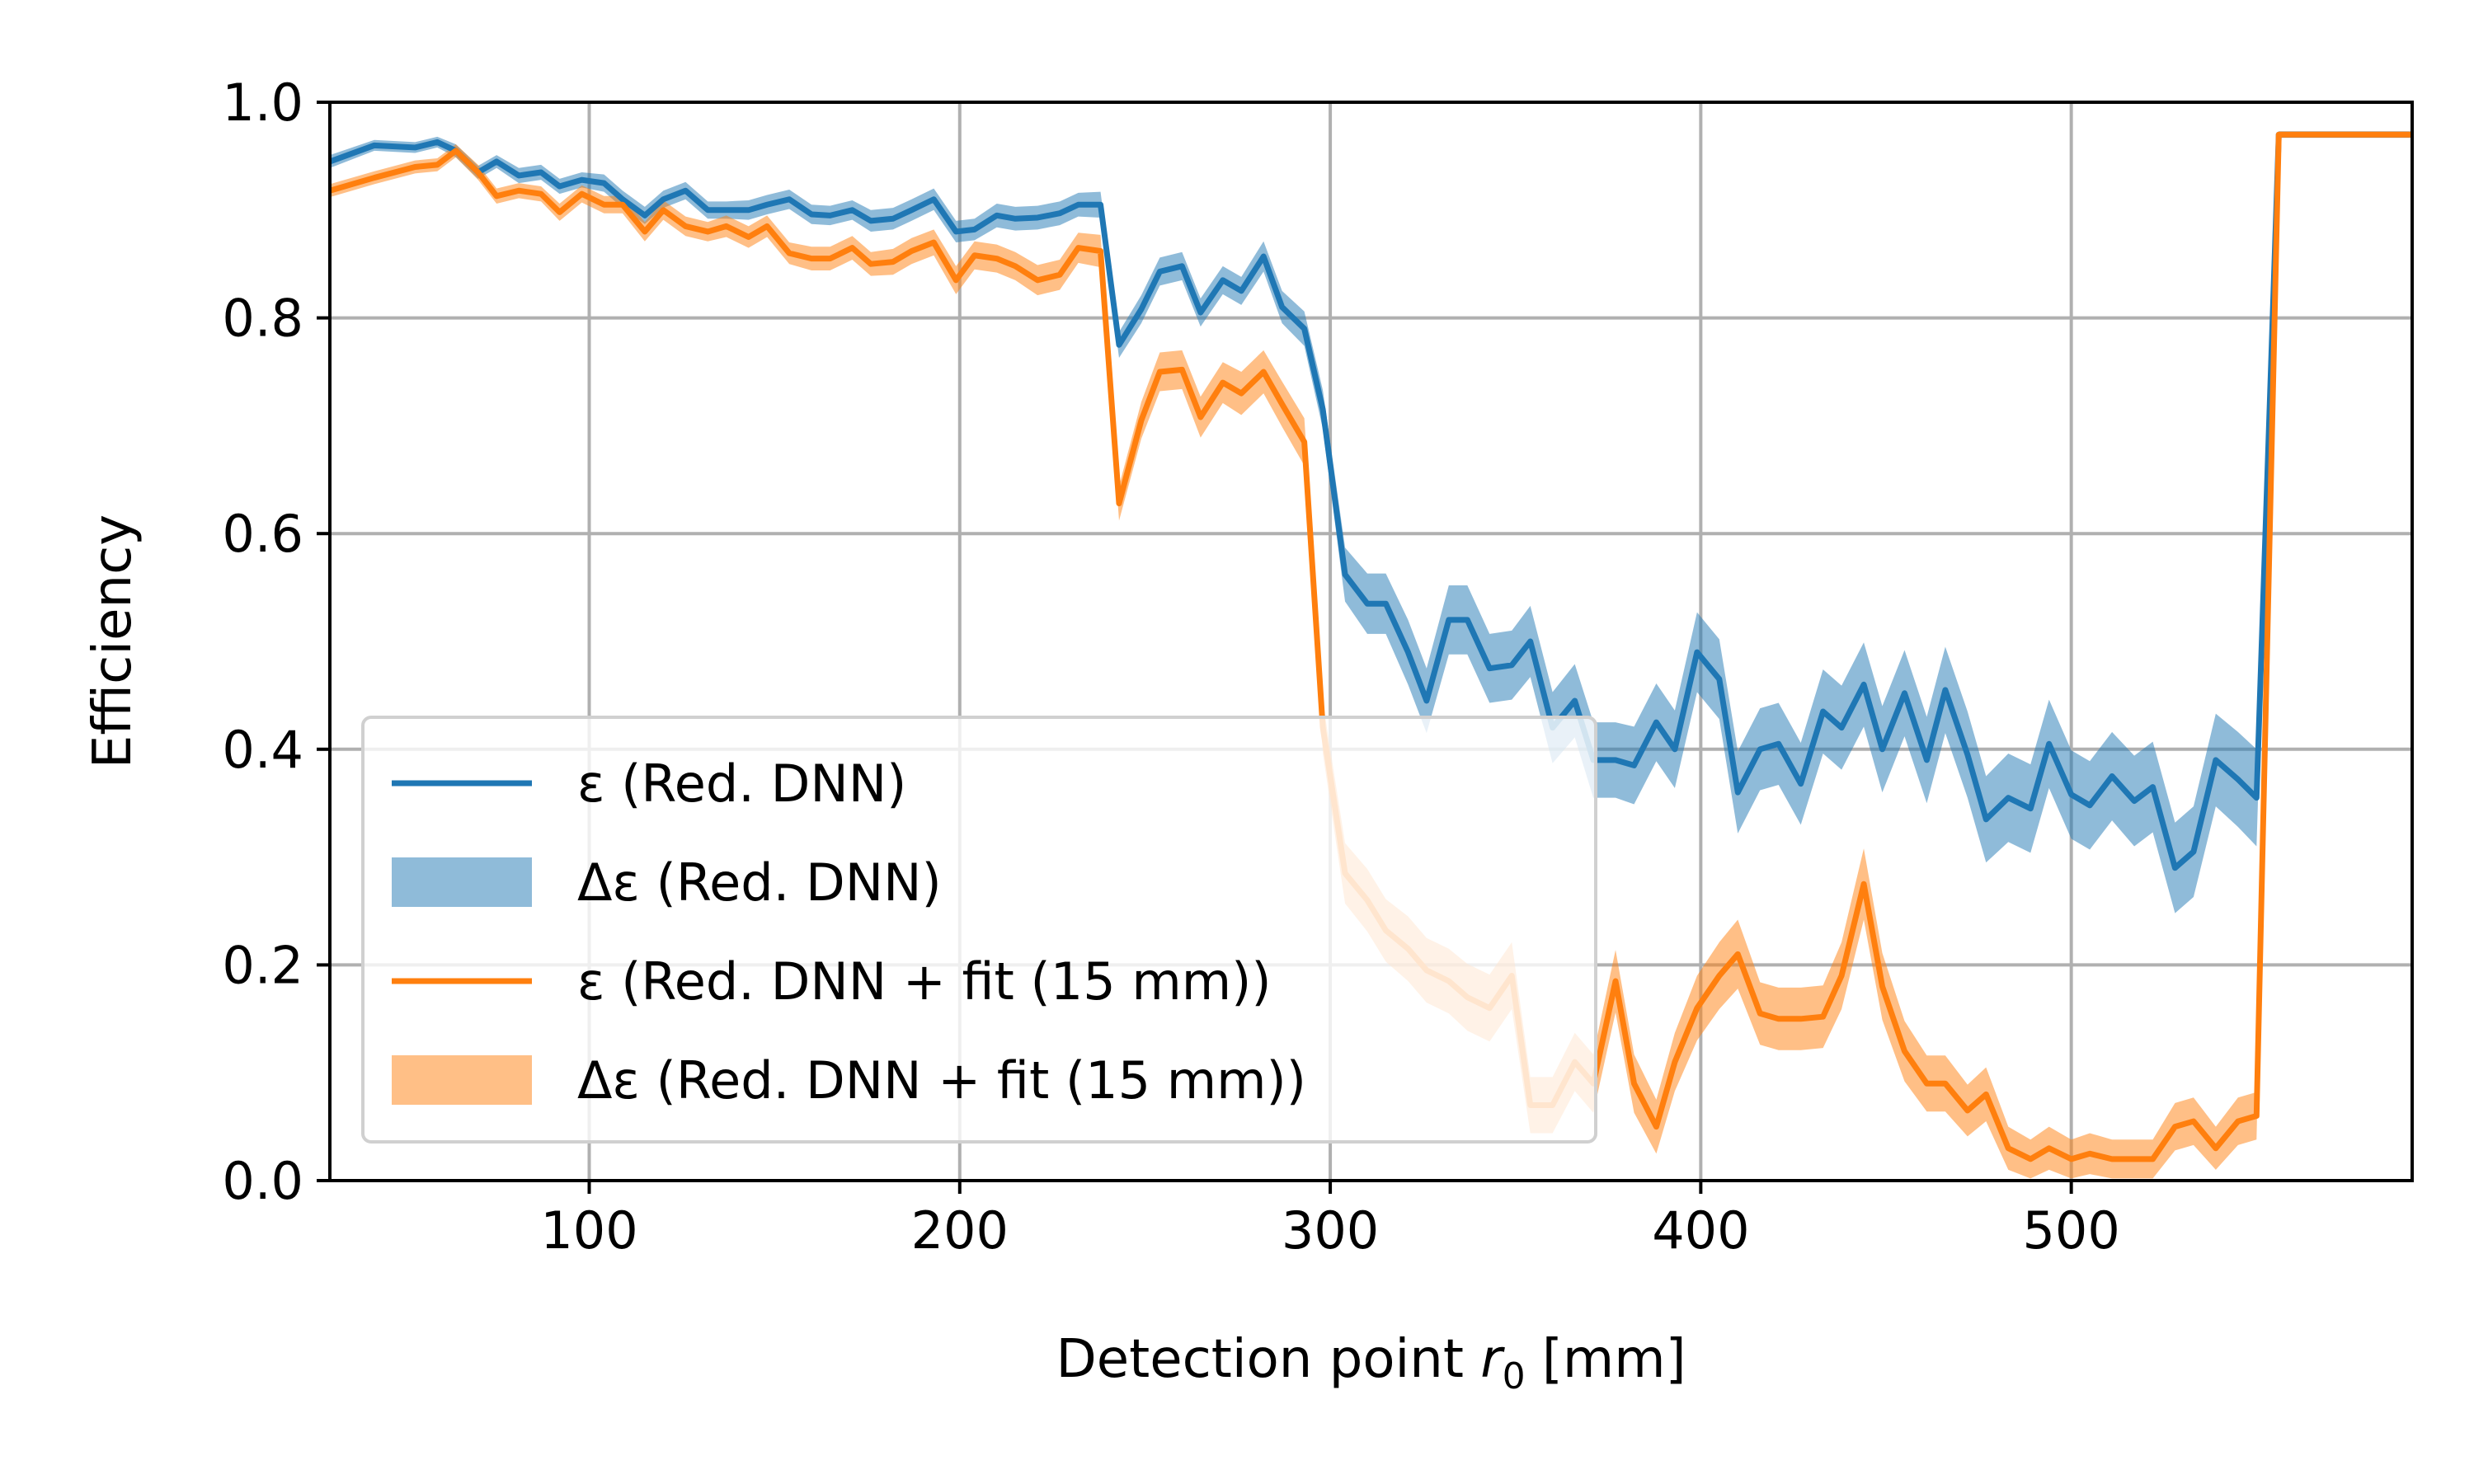  I want to click on legend-label-1: Δε (Red. DNN), so click(759, 882).